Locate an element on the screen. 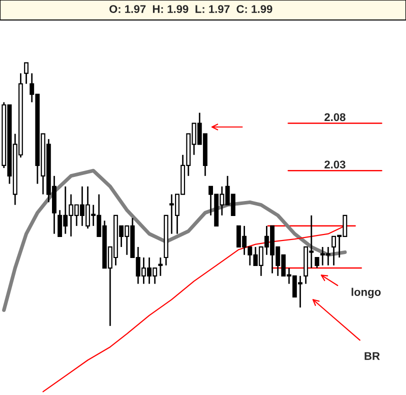  chart-title: O: 1.97 H: 1.99 L: 1.97 C: 1.99 is located at coordinates (190, 9).